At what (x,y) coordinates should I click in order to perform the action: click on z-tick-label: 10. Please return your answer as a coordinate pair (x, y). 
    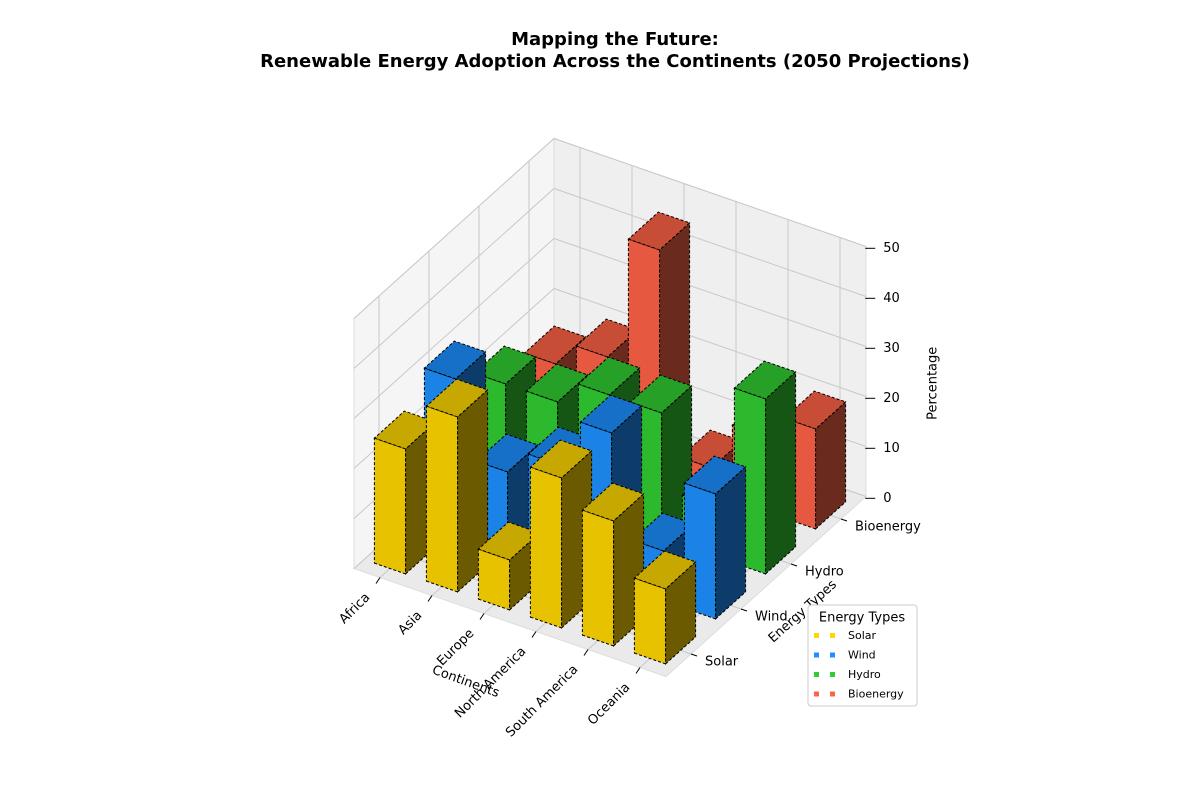
    Looking at the image, I should click on (891, 448).